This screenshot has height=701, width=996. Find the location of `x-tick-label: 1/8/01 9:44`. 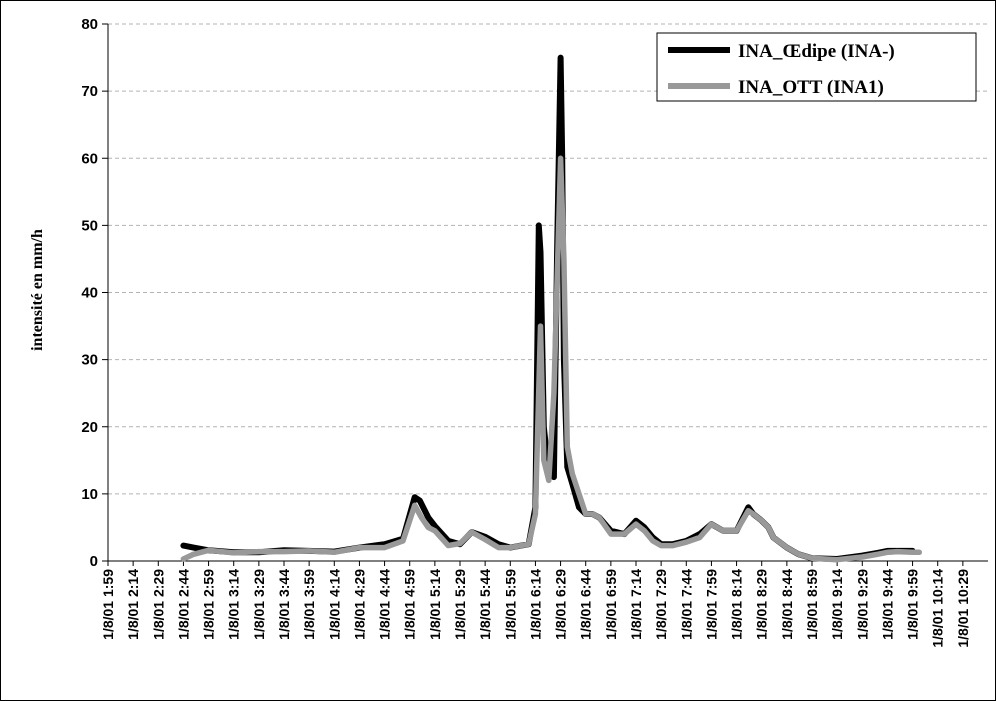

x-tick-label: 1/8/01 9:44 is located at coordinates (887, 604).